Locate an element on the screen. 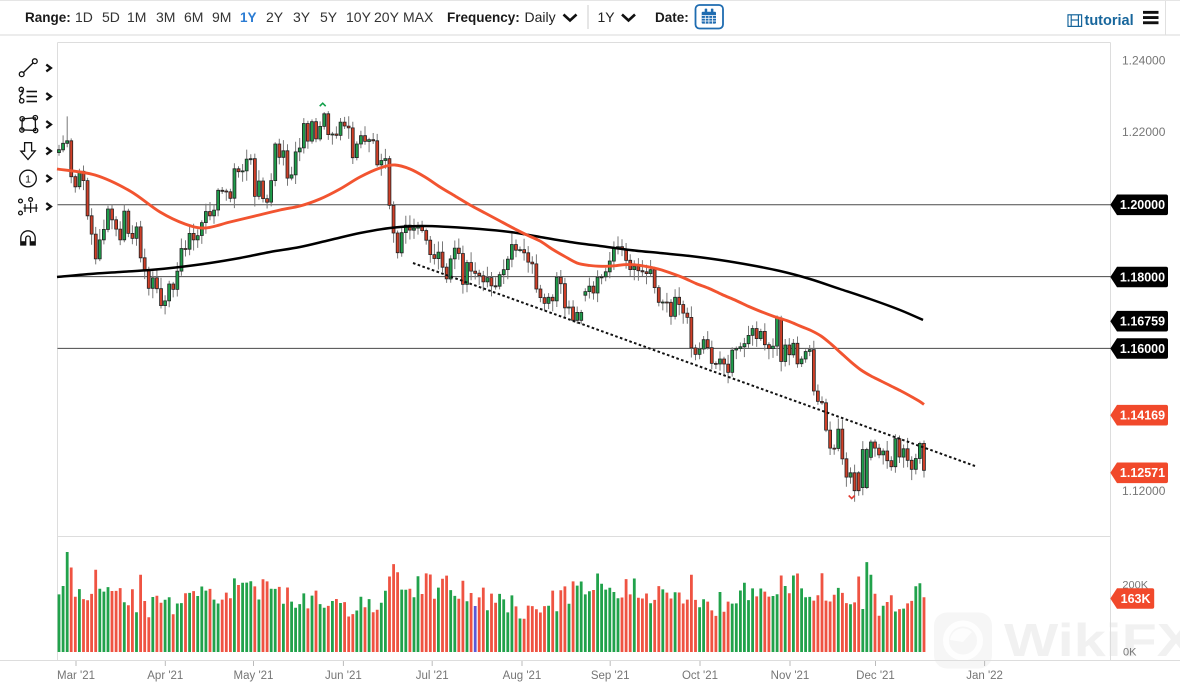 This screenshot has height=693, width=1180. svg-text: Apr '21 is located at coordinates (165, 676).